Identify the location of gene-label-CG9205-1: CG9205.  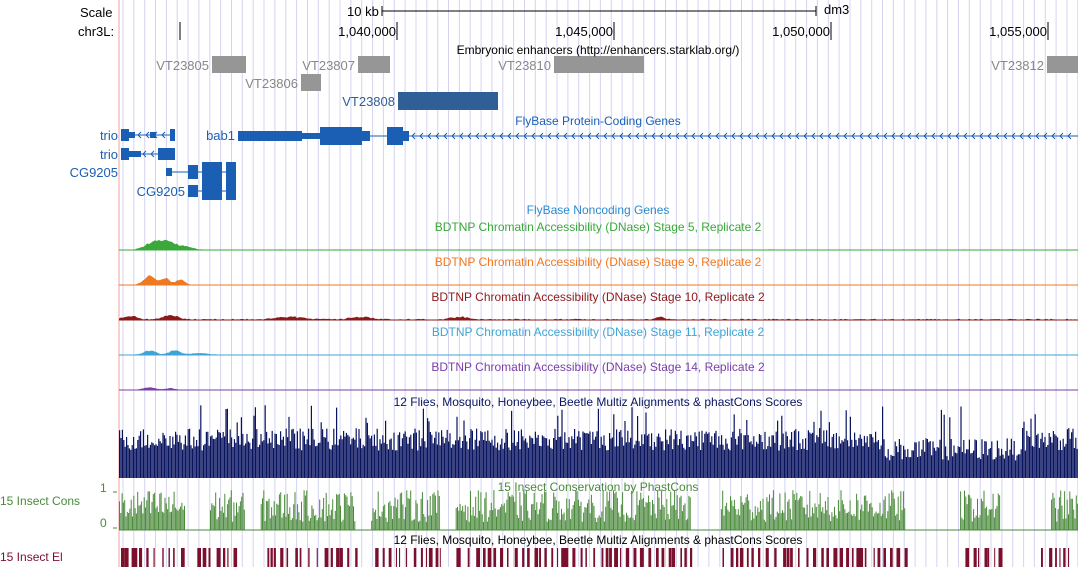
(93, 172).